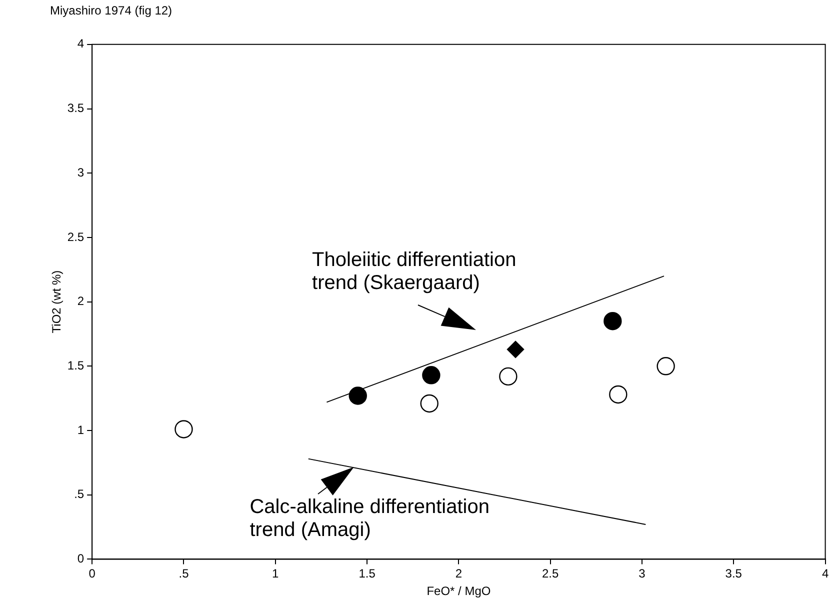 This screenshot has width=835, height=609. I want to click on y-tick-label: 3, so click(80, 172).